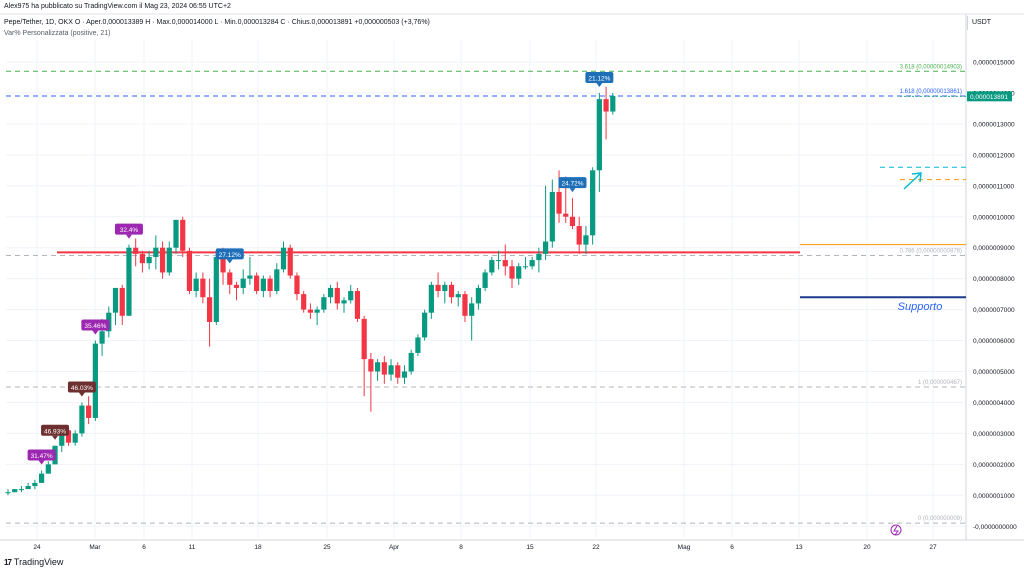 This screenshot has height=573, width=1024. What do you see at coordinates (994, 63) in the screenshot?
I see `y-tick-label: 0,0000015000` at bounding box center [994, 63].